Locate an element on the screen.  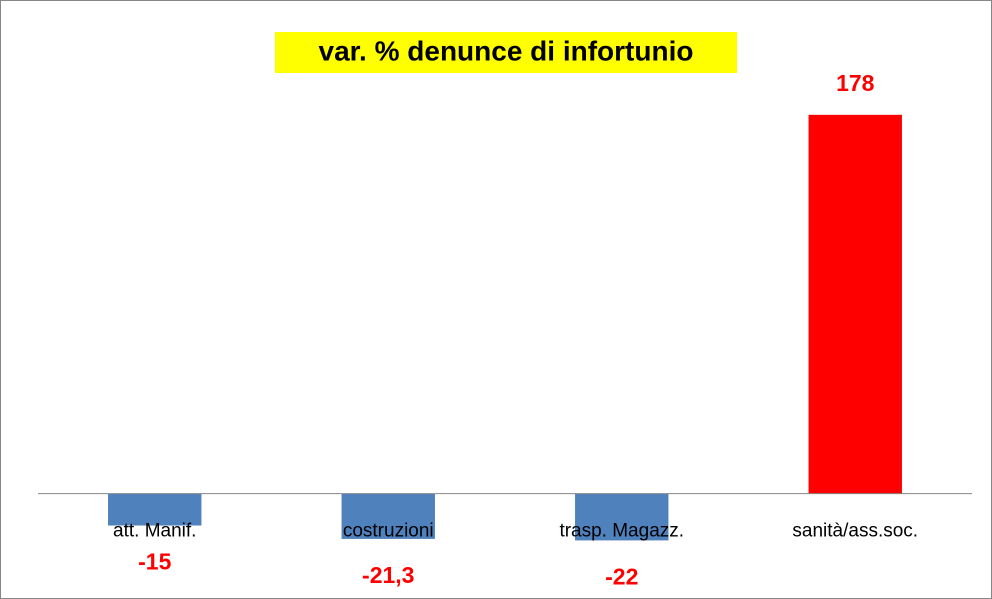
x-tick-label: att. Manif. is located at coordinates (154, 531).